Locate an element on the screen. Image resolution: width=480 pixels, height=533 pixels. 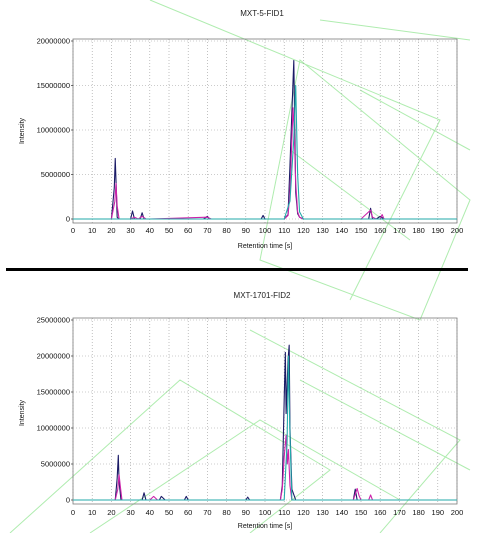
chart-separator is located at coordinates (237, 269).